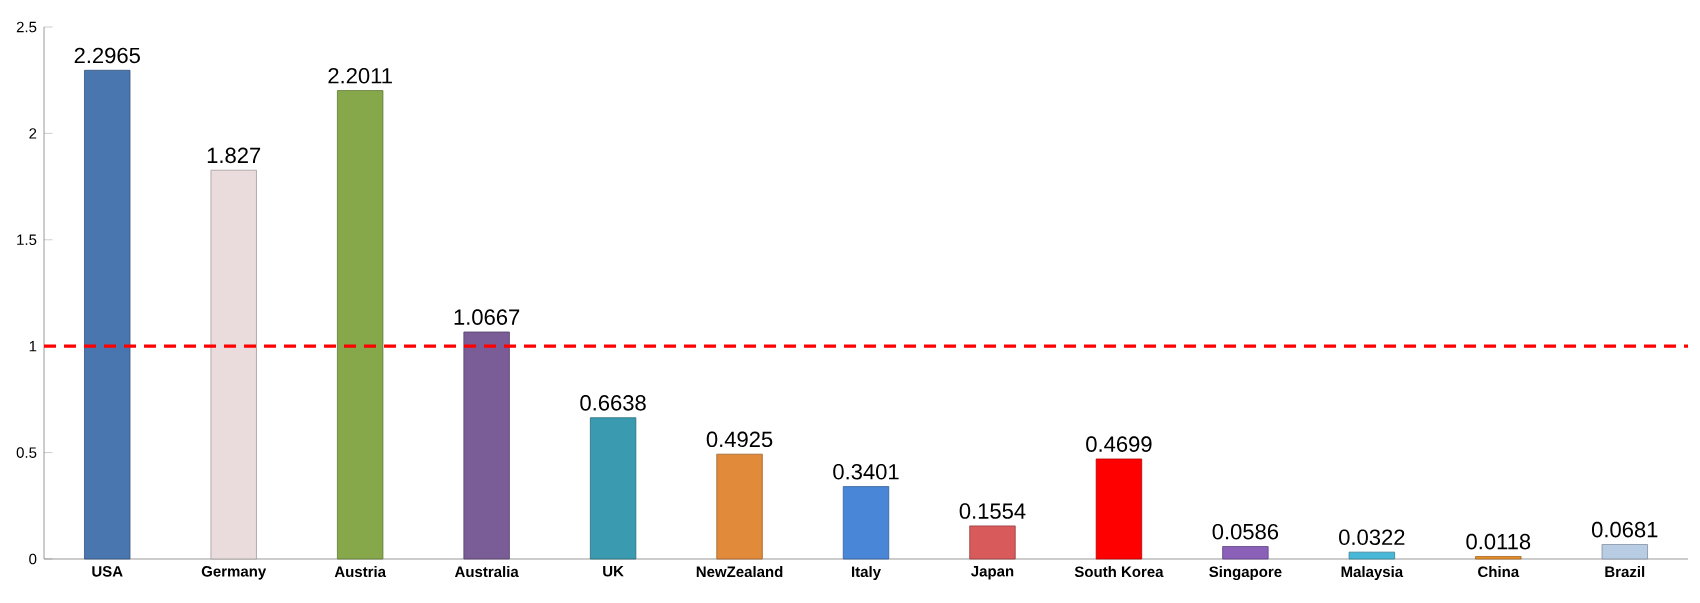 This screenshot has height=603, width=1700. I want to click on x-tick-label: NewZealand, so click(739, 572).